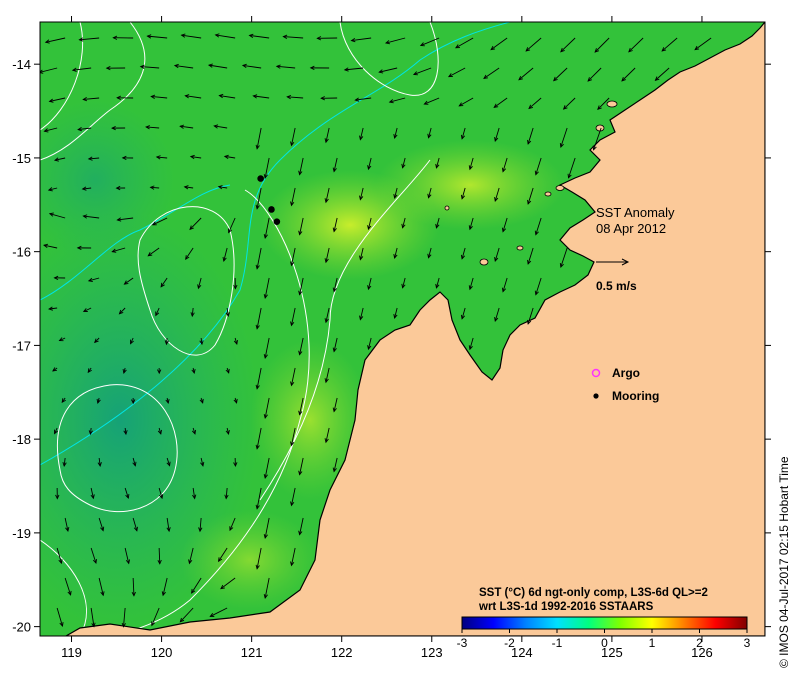 Image resolution: width=809 pixels, height=677 pixels. Describe the element at coordinates (21, 64) in the screenshot. I see `lat-tick-label: -14` at that location.